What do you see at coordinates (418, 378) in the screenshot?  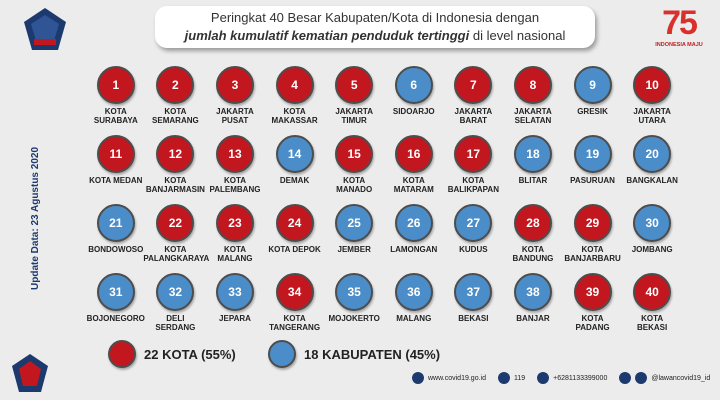 I see `globe-icon` at bounding box center [418, 378].